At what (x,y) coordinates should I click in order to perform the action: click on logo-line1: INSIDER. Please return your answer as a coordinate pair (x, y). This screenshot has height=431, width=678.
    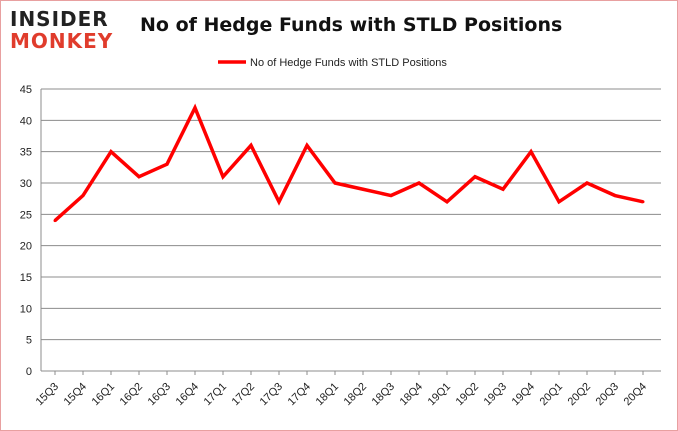
    Looking at the image, I should click on (59, 19).